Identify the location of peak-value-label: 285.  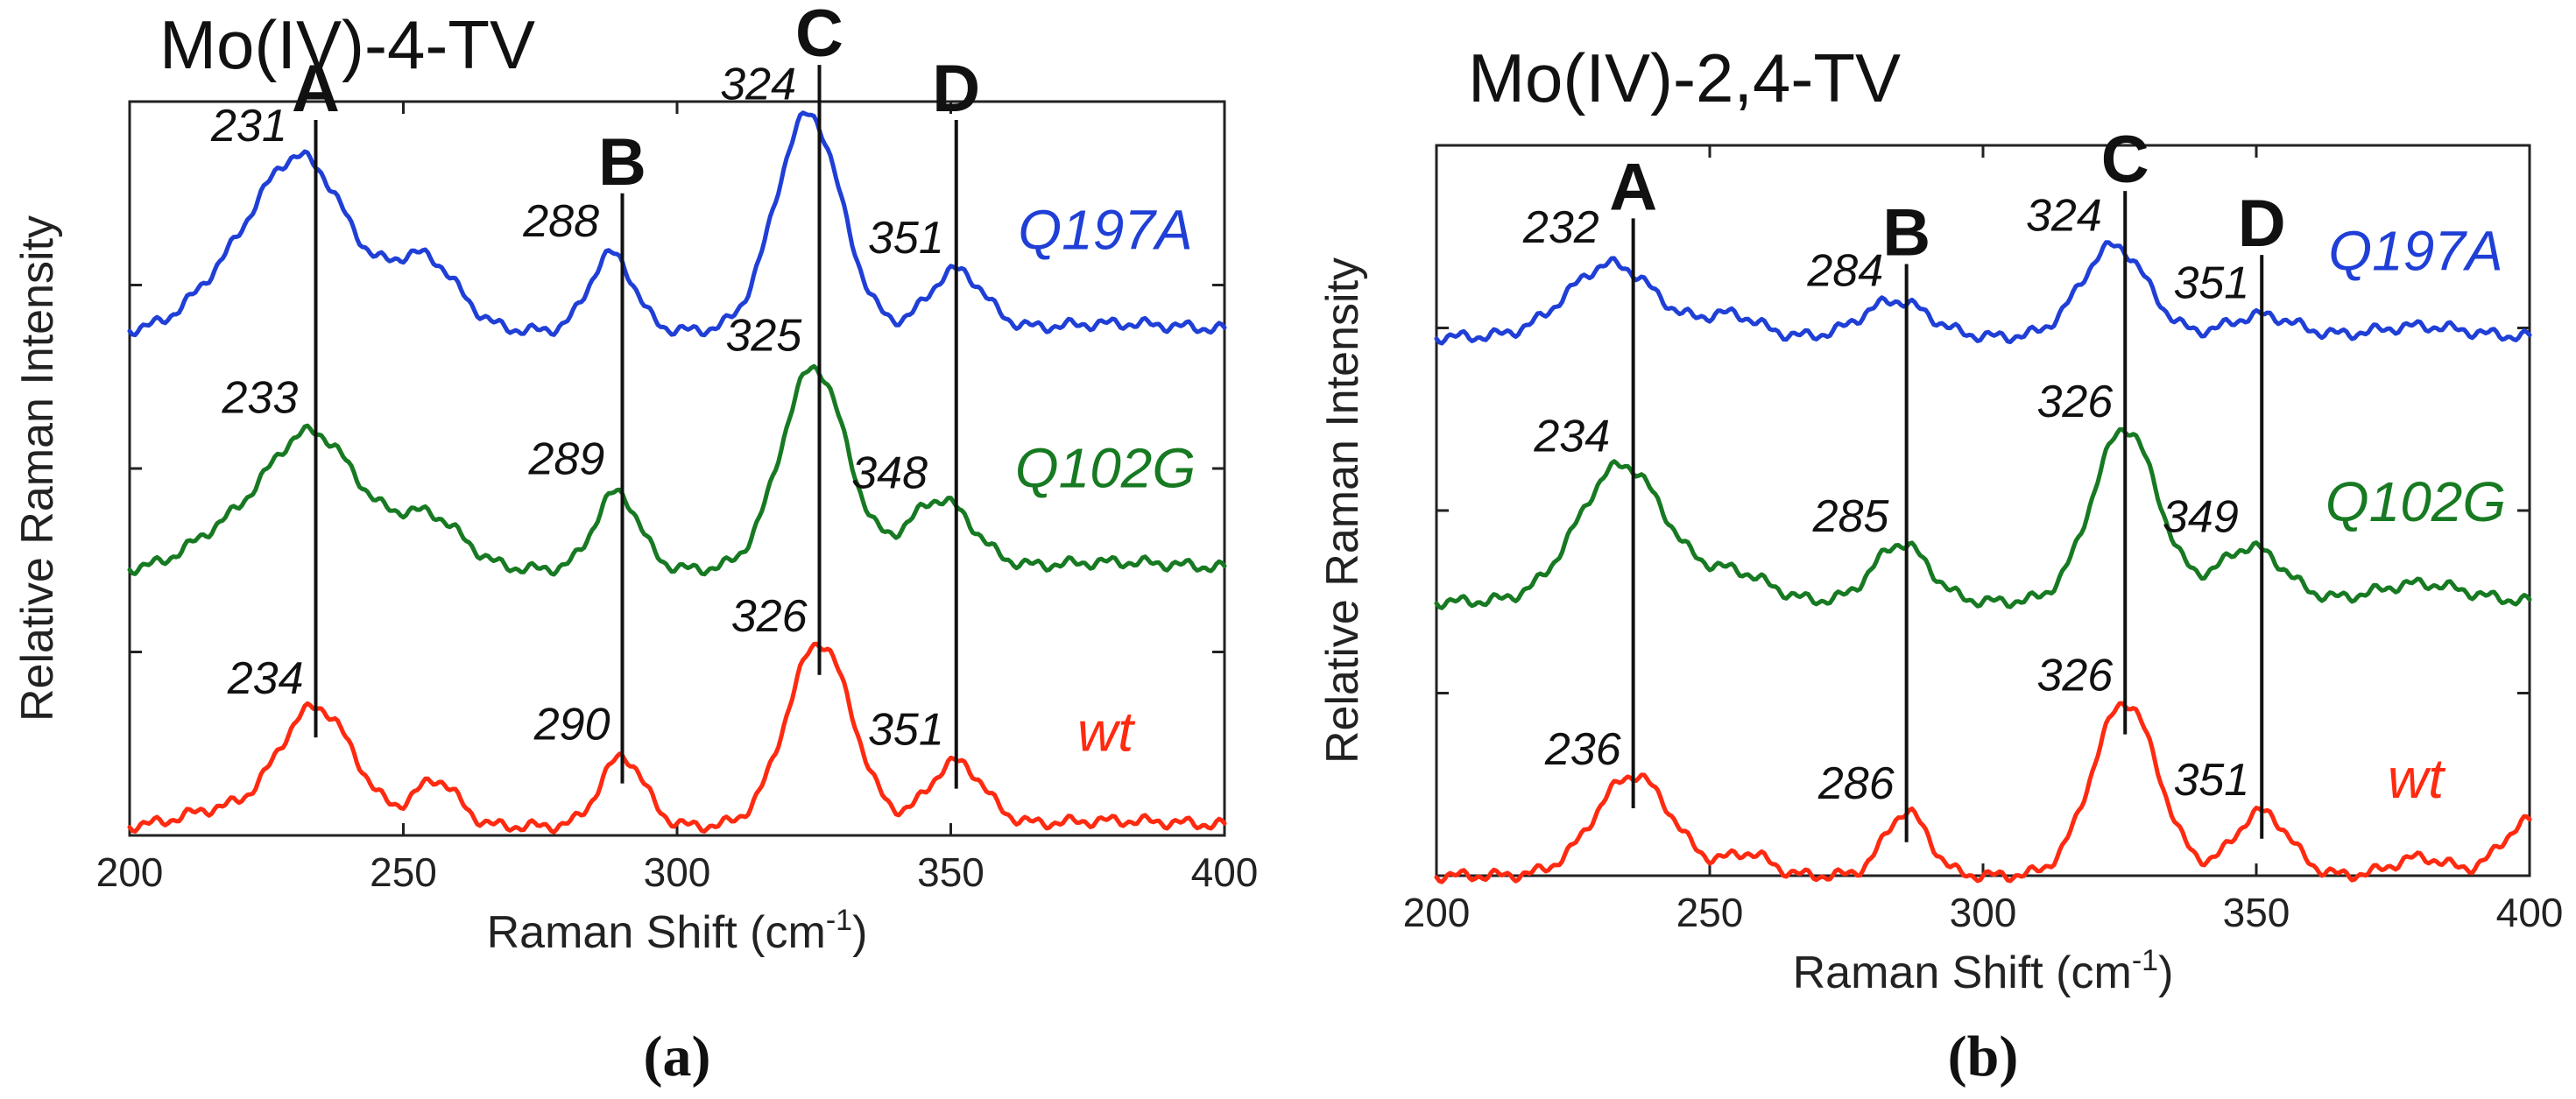
(1851, 517).